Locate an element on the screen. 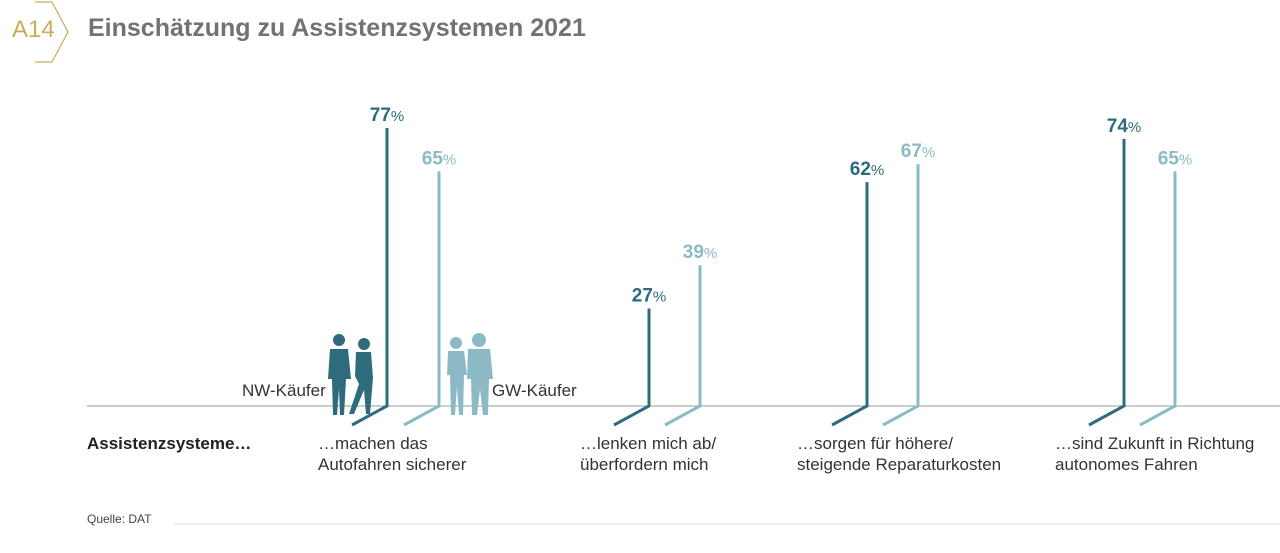 The image size is (1280, 553). category-label: …lenken mich ab/überfordern mich is located at coordinates (648, 454).